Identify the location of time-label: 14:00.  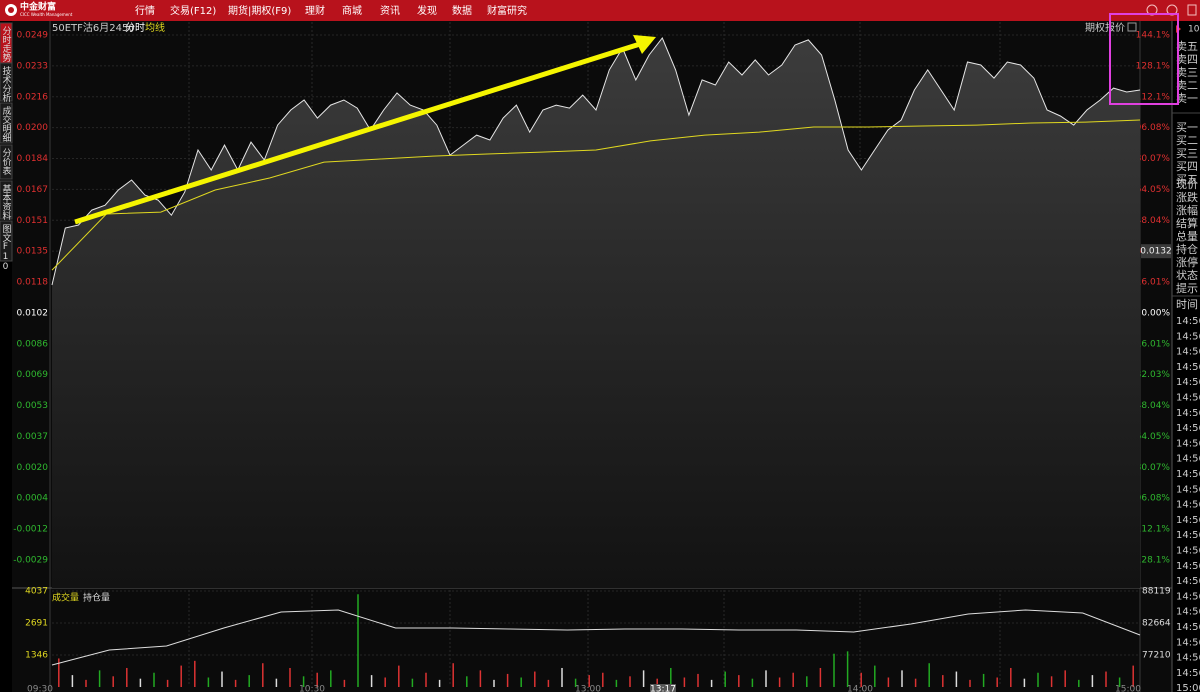
(860, 688).